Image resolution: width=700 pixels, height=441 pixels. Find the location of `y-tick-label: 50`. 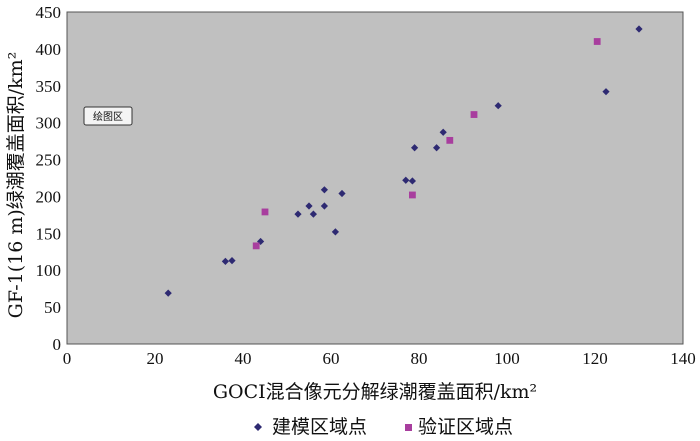

y-tick-label: 50 is located at coordinates (52, 307).